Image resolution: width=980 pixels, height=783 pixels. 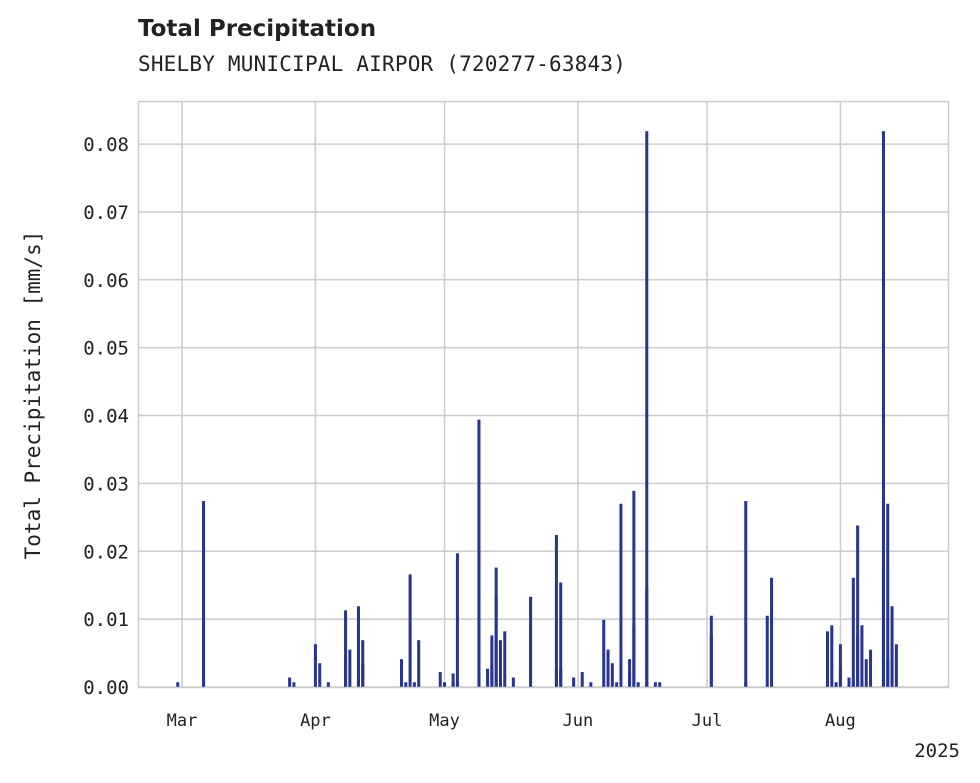 What do you see at coordinates (106, 281) in the screenshot?
I see `y-tick-label: 0.06` at bounding box center [106, 281].